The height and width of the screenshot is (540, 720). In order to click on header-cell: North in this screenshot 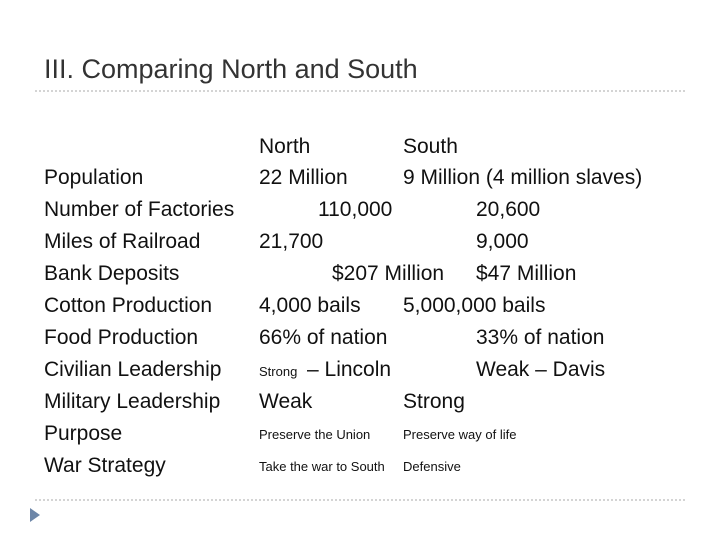, I will do `click(284, 146)`.